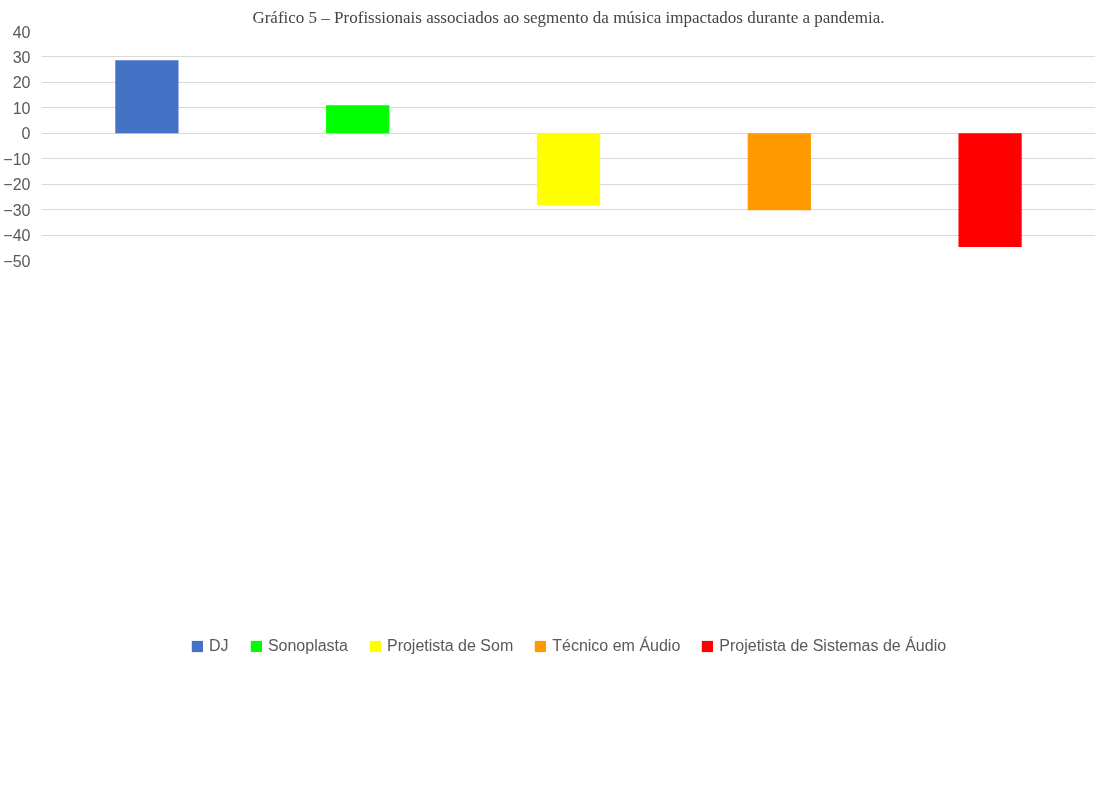 This screenshot has width=1118, height=798. Describe the element at coordinates (26, 134) in the screenshot. I see `y-tick-label: 0` at that location.